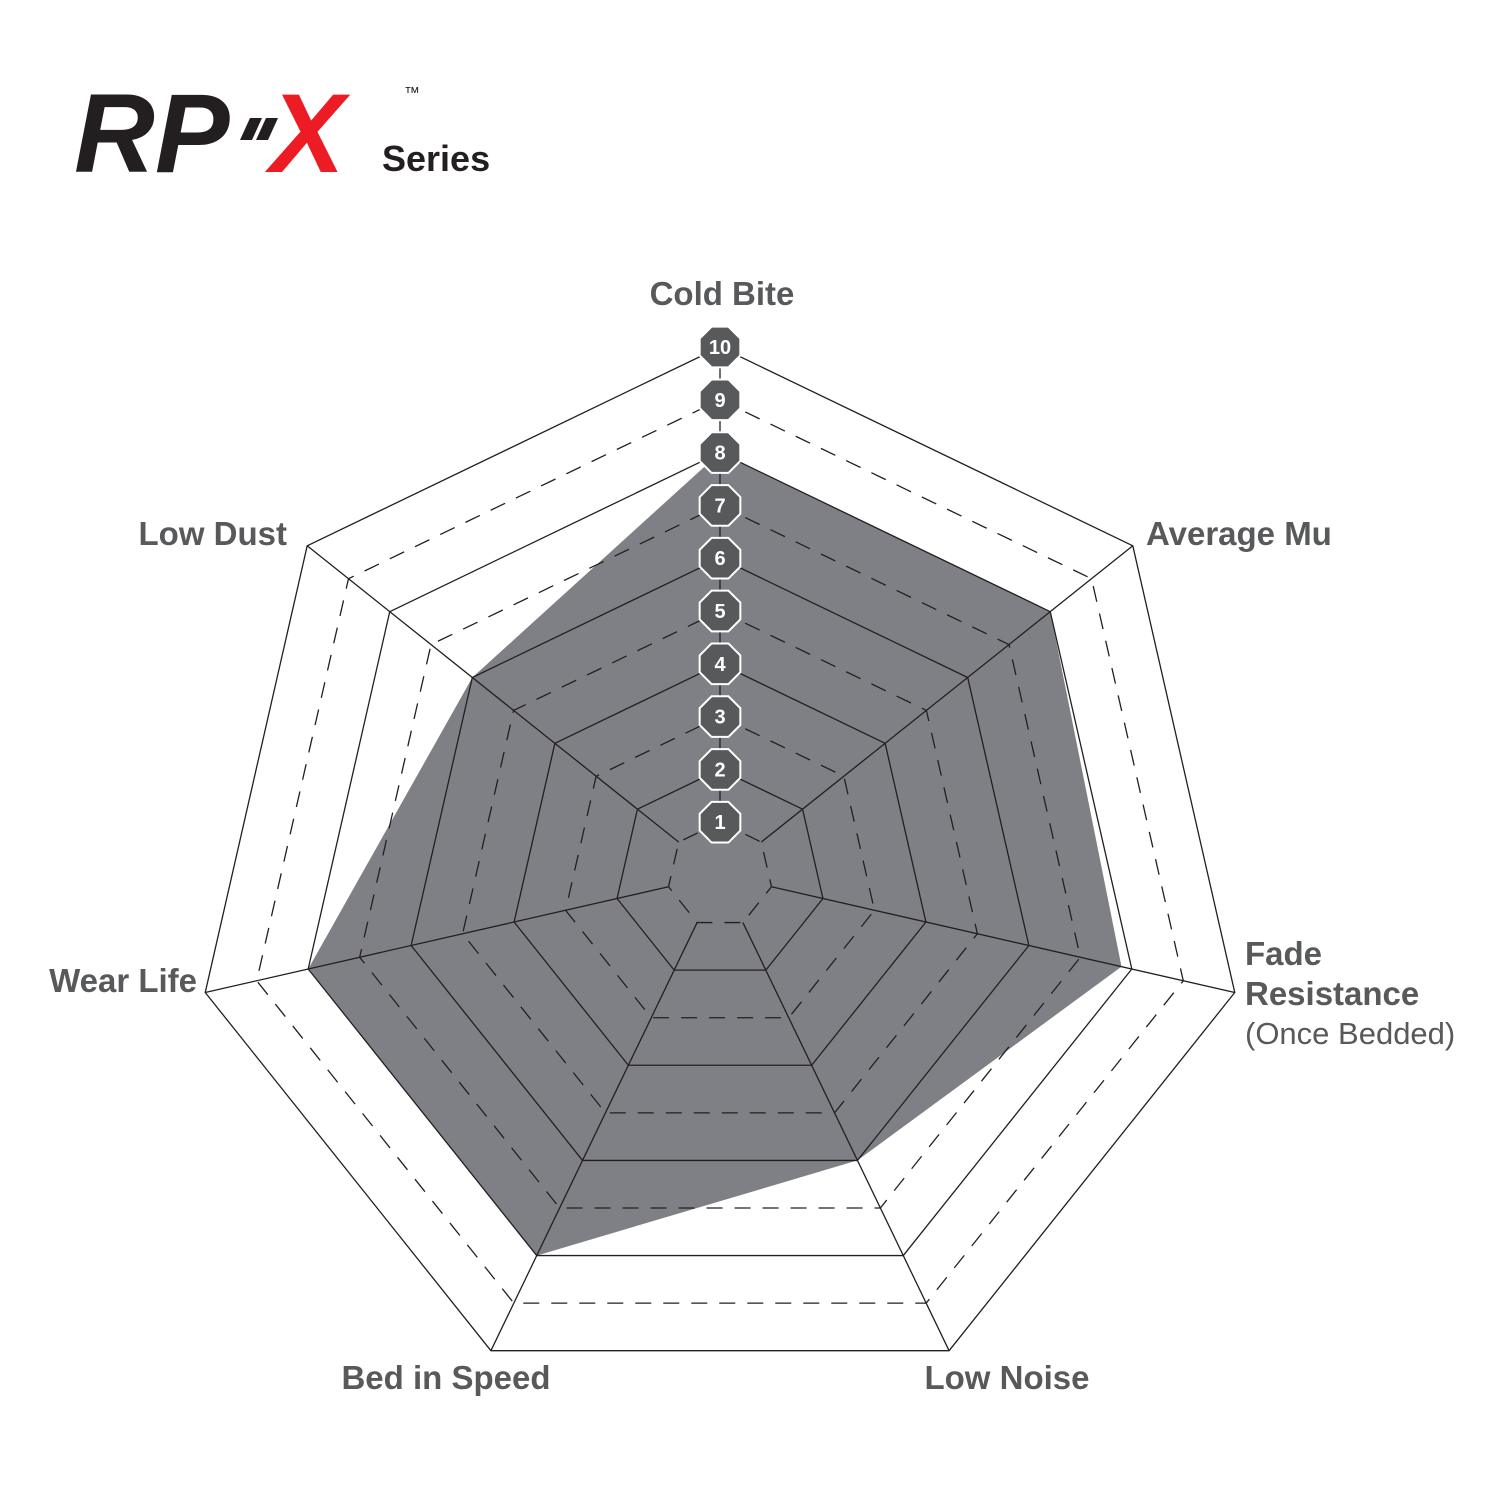  Describe the element at coordinates (1332, 993) in the screenshot. I see `category-label-line: Resistance` at that location.